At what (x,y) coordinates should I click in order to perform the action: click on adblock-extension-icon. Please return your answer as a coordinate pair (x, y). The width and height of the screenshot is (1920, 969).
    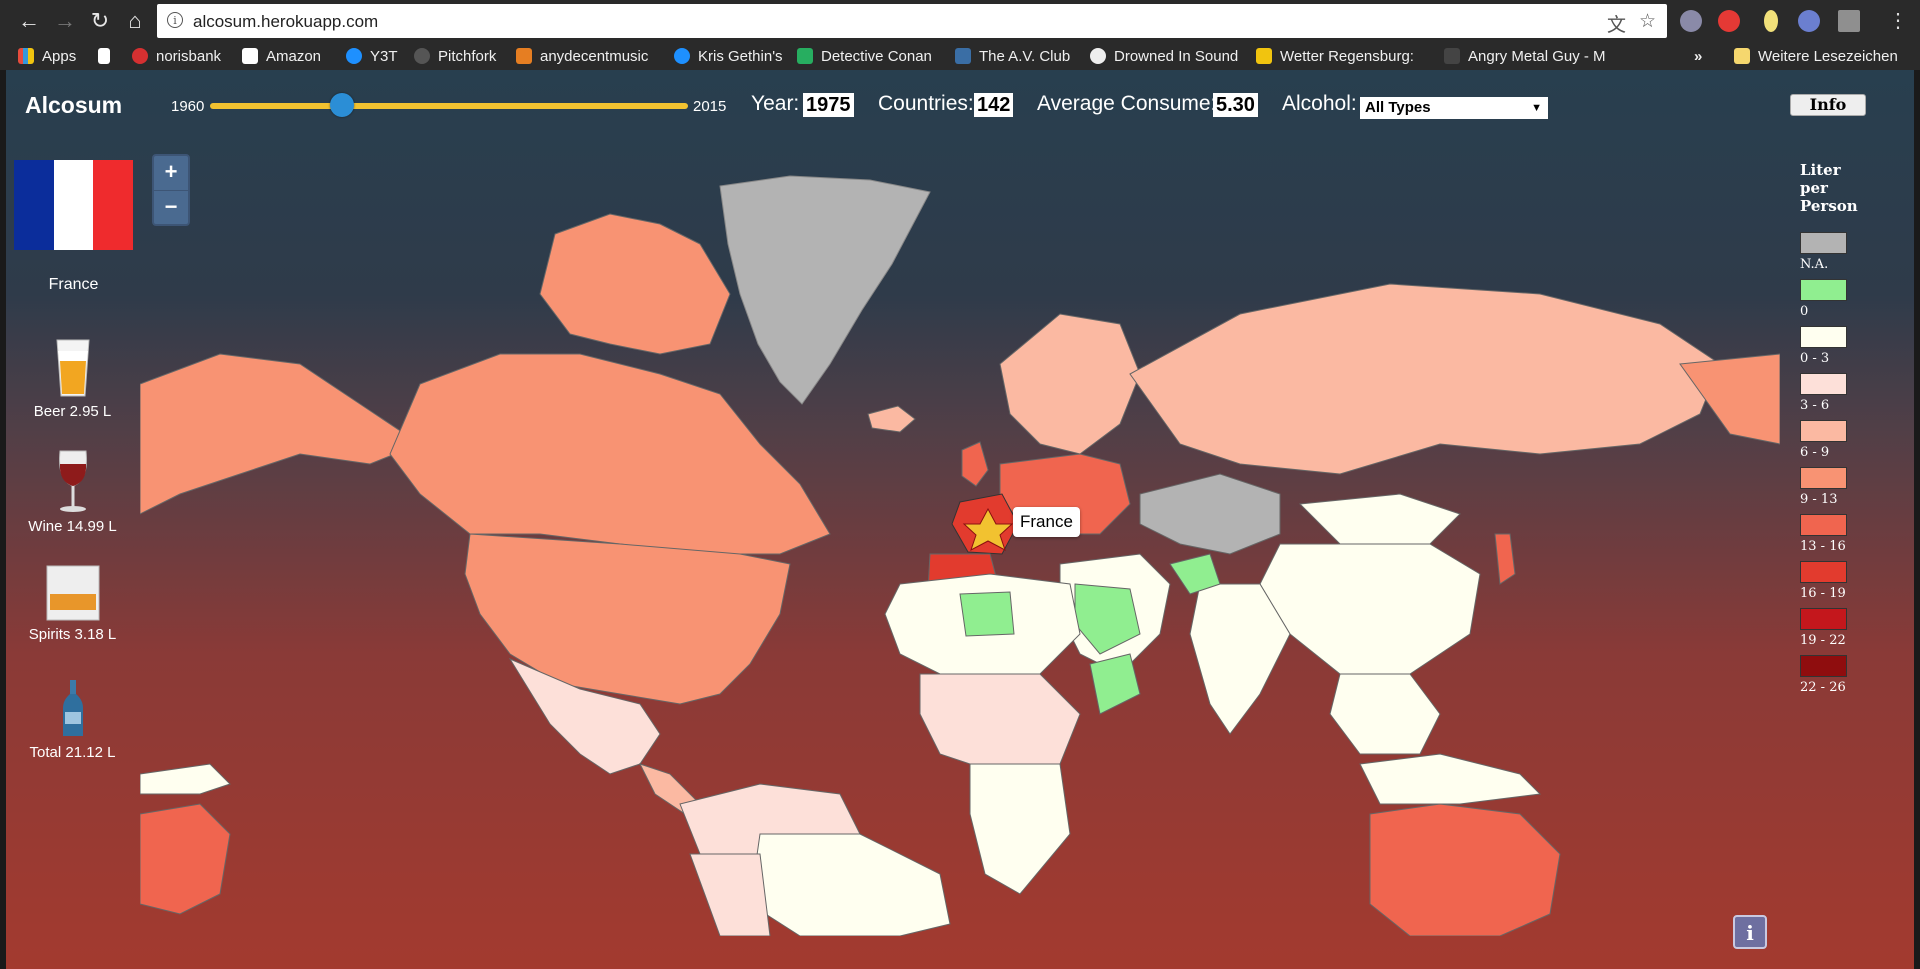
    Looking at the image, I should click on (1729, 21).